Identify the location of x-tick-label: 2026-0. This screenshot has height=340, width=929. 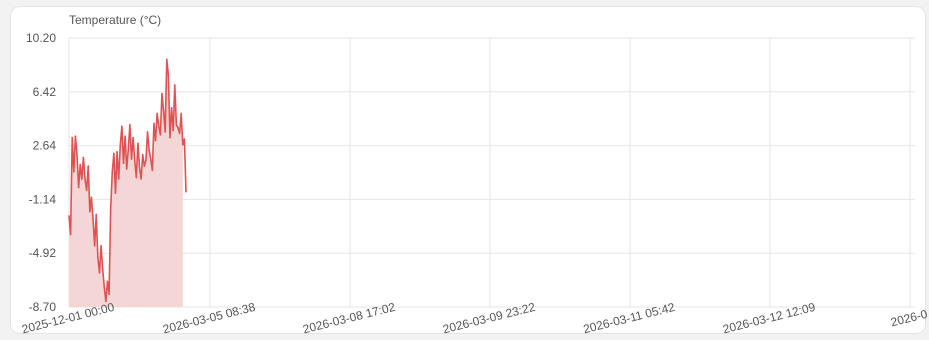
(909, 318).